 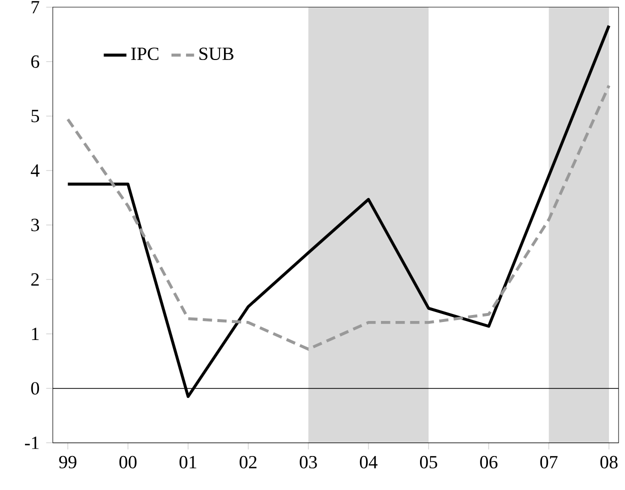 What do you see at coordinates (35, 334) in the screenshot?
I see `y-tick-label: 1` at bounding box center [35, 334].